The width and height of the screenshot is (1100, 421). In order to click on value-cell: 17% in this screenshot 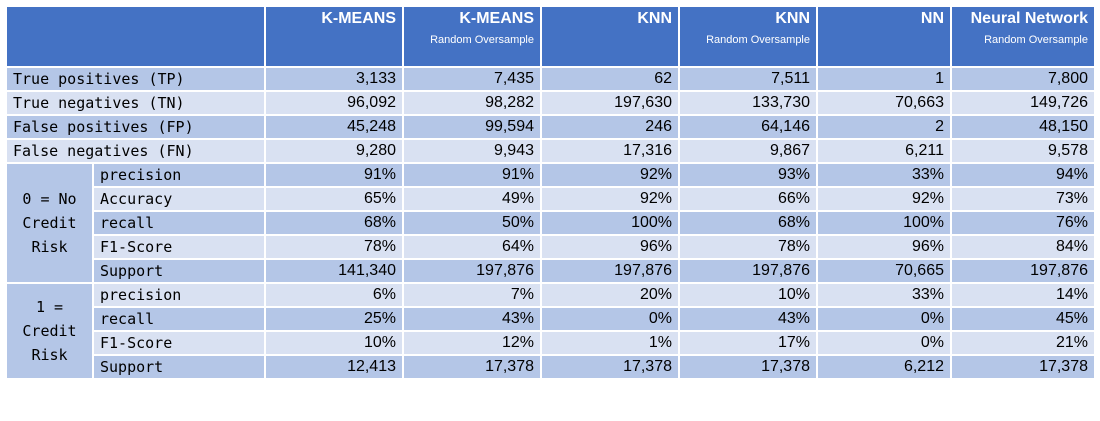, I will do `click(748, 343)`.